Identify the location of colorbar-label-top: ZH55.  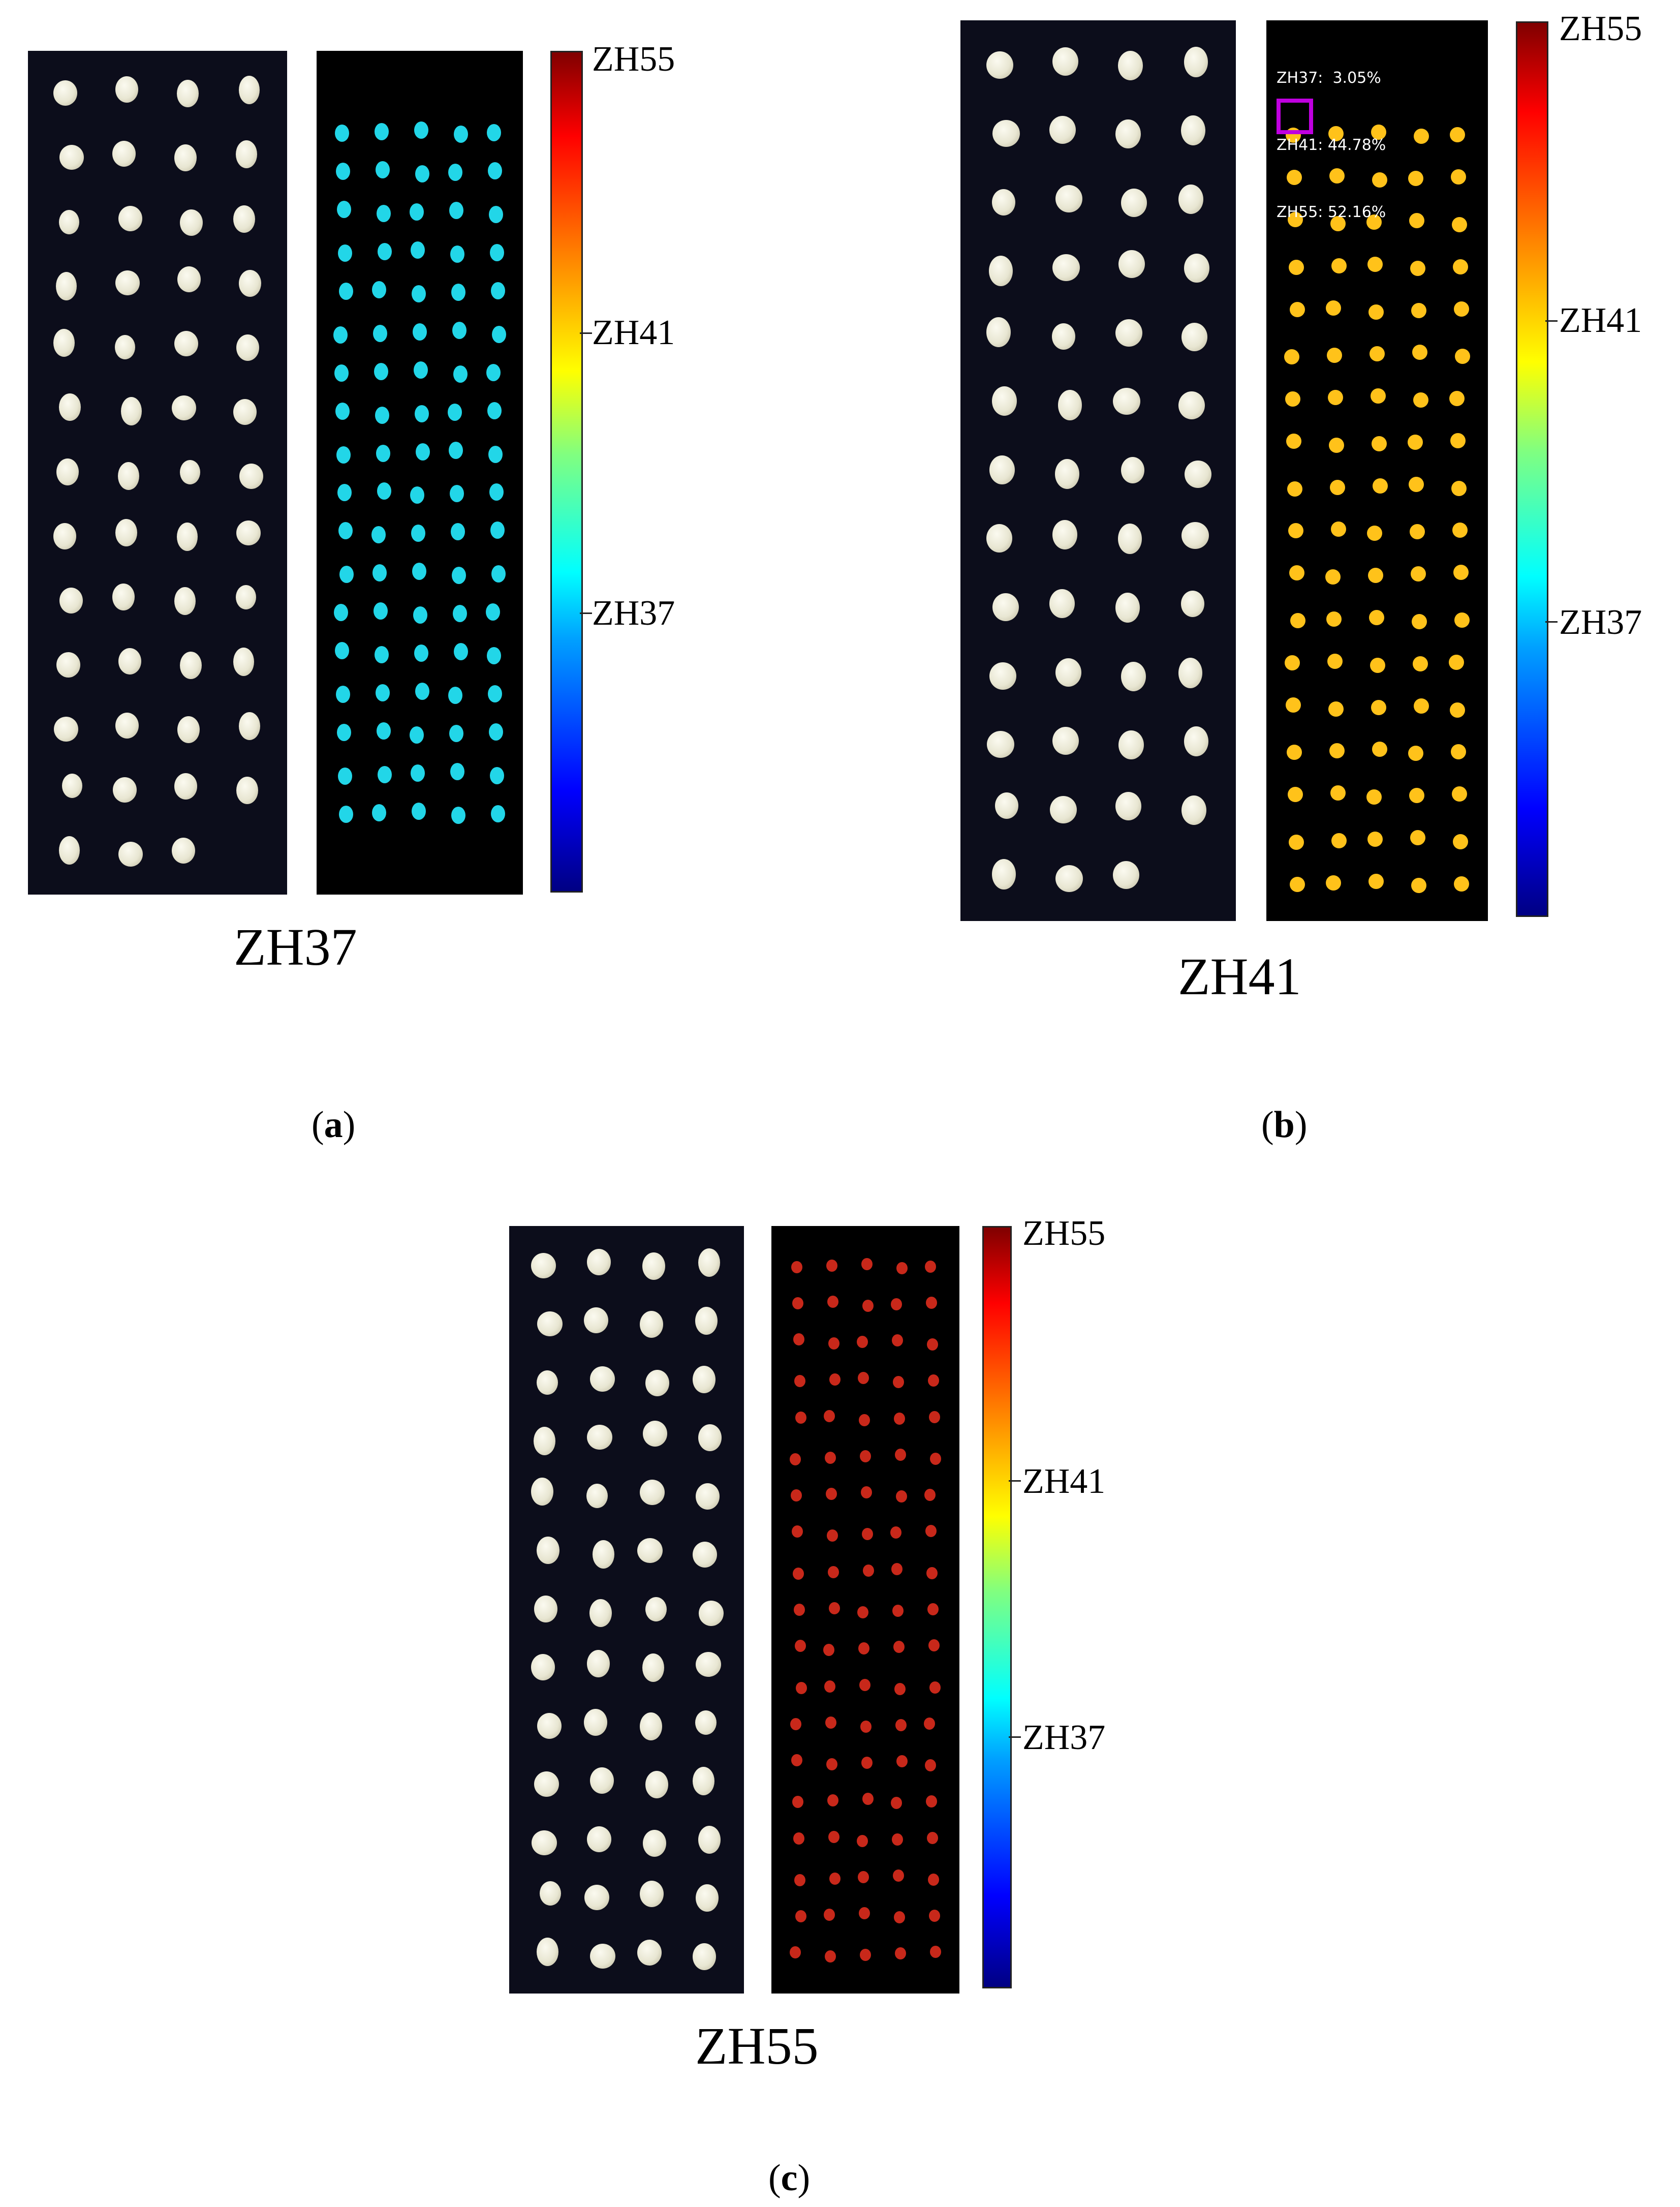
(633, 59).